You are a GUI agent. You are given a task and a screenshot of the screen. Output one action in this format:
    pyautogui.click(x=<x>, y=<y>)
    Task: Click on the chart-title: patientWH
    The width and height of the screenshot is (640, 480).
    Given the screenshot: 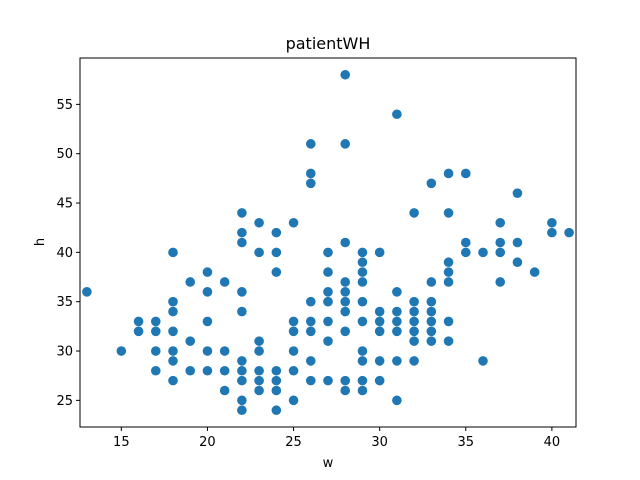 What is the action you would take?
    pyautogui.click(x=328, y=43)
    